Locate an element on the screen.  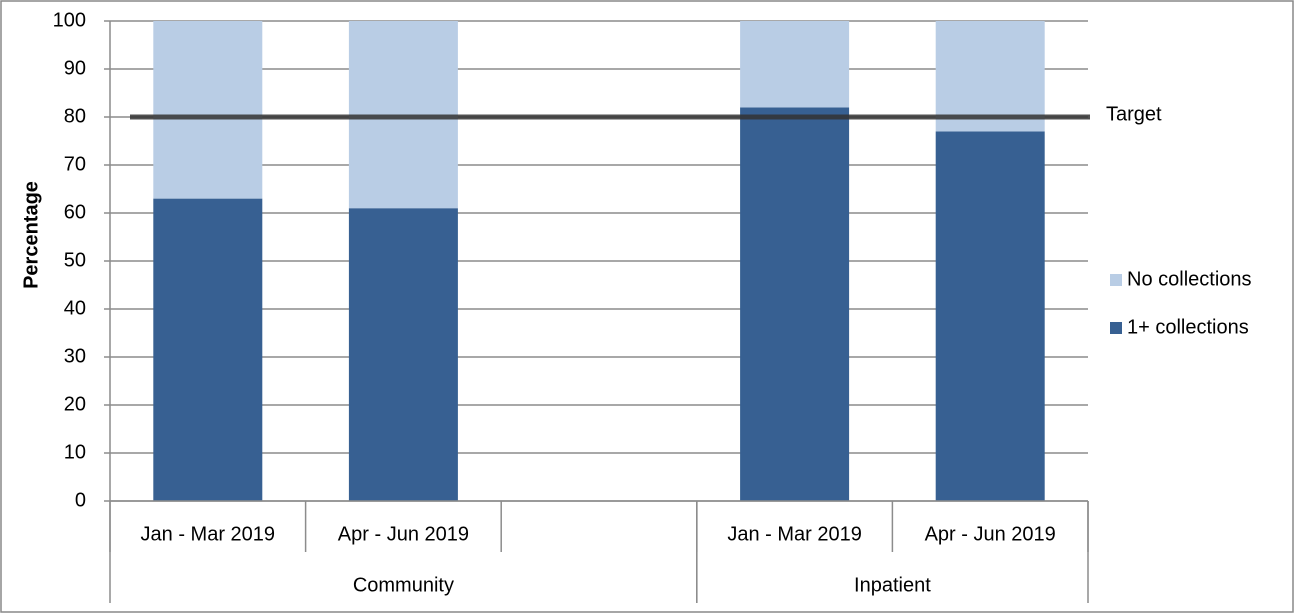
y-tick-label: 20 is located at coordinates (75, 404).